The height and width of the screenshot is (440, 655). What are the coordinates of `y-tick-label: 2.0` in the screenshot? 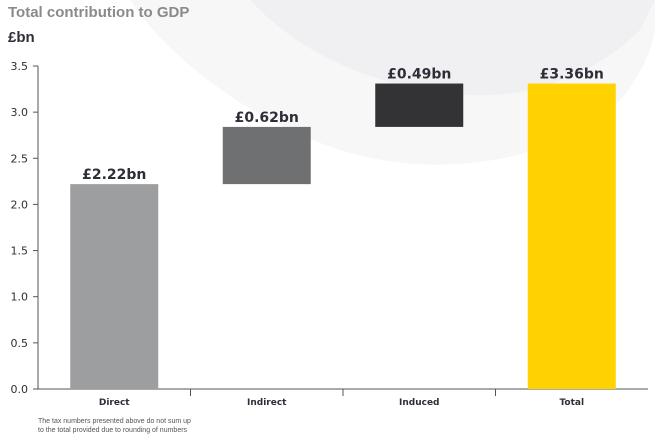 It's located at (20, 204).